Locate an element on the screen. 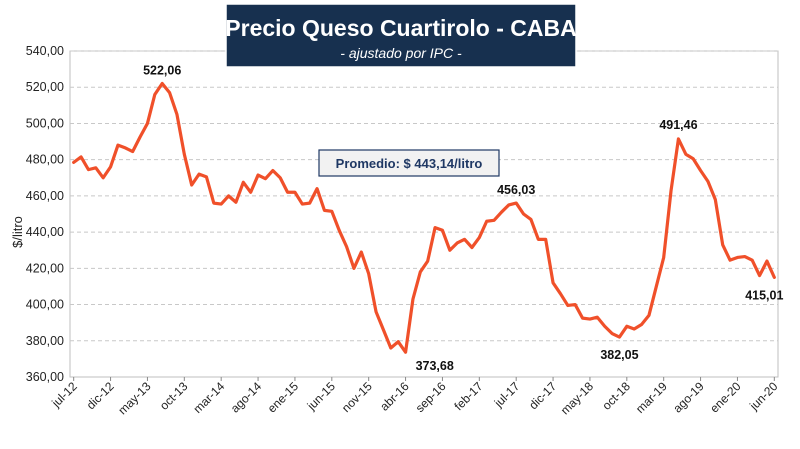 This screenshot has height=449, width=800. x-tick-label: oct-13 is located at coordinates (174, 396).